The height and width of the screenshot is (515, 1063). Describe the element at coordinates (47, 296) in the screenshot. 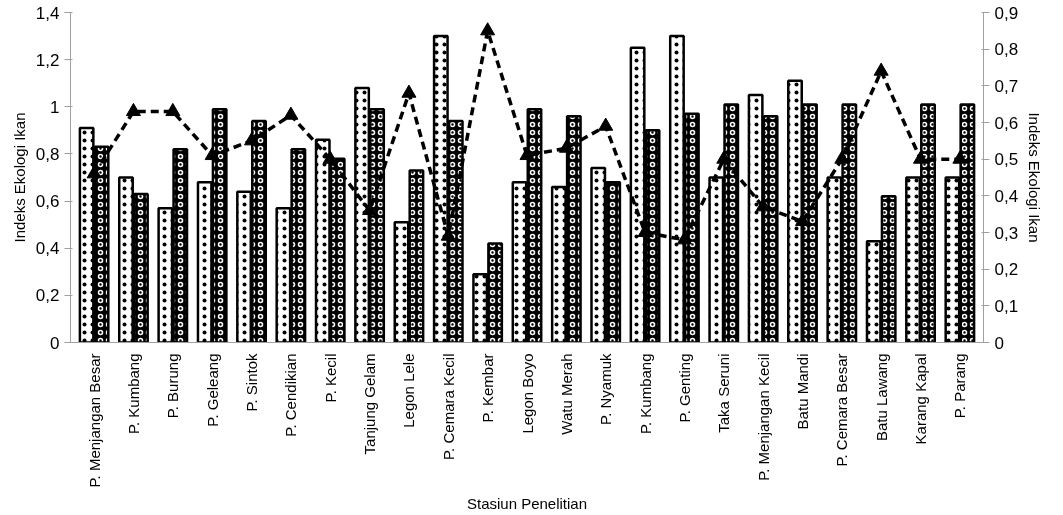

I see `y-tick-label: 0,2` at that location.